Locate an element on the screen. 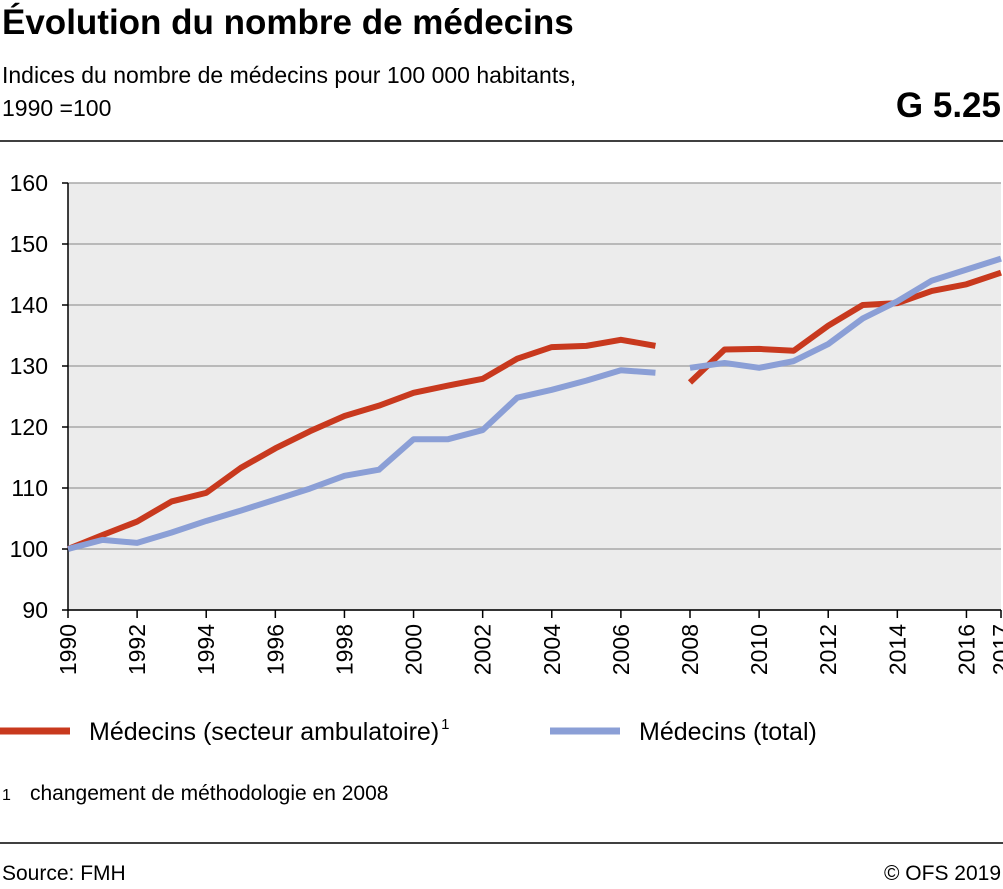 This screenshot has height=889, width=1003. x-tick-label: 2010 is located at coordinates (759, 649).